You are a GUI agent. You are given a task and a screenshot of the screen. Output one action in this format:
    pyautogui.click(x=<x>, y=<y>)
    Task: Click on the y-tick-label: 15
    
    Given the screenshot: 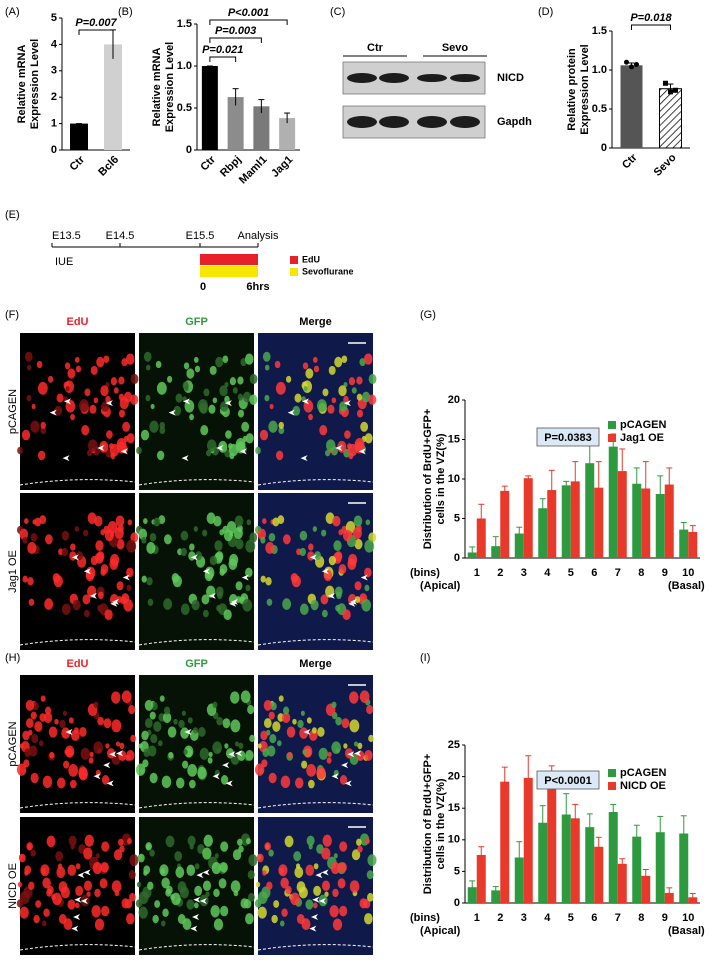 What is the action you would take?
    pyautogui.click(x=454, y=808)
    